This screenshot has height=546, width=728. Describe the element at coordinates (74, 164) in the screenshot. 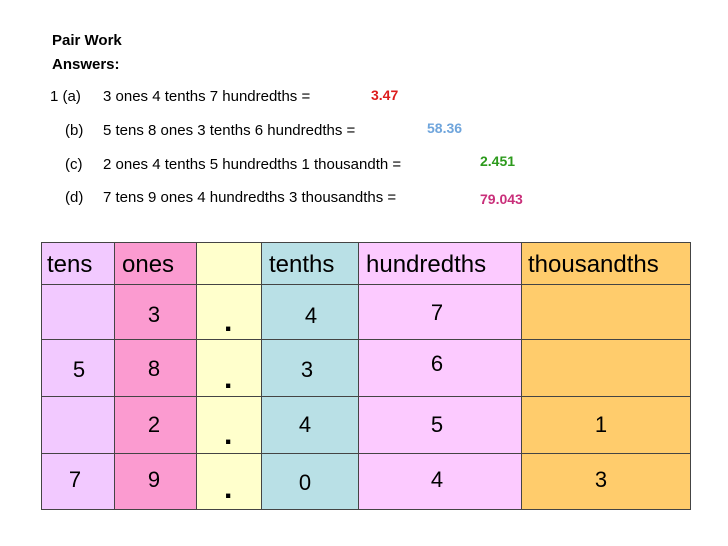

I see `question-c-label: (c)` at that location.